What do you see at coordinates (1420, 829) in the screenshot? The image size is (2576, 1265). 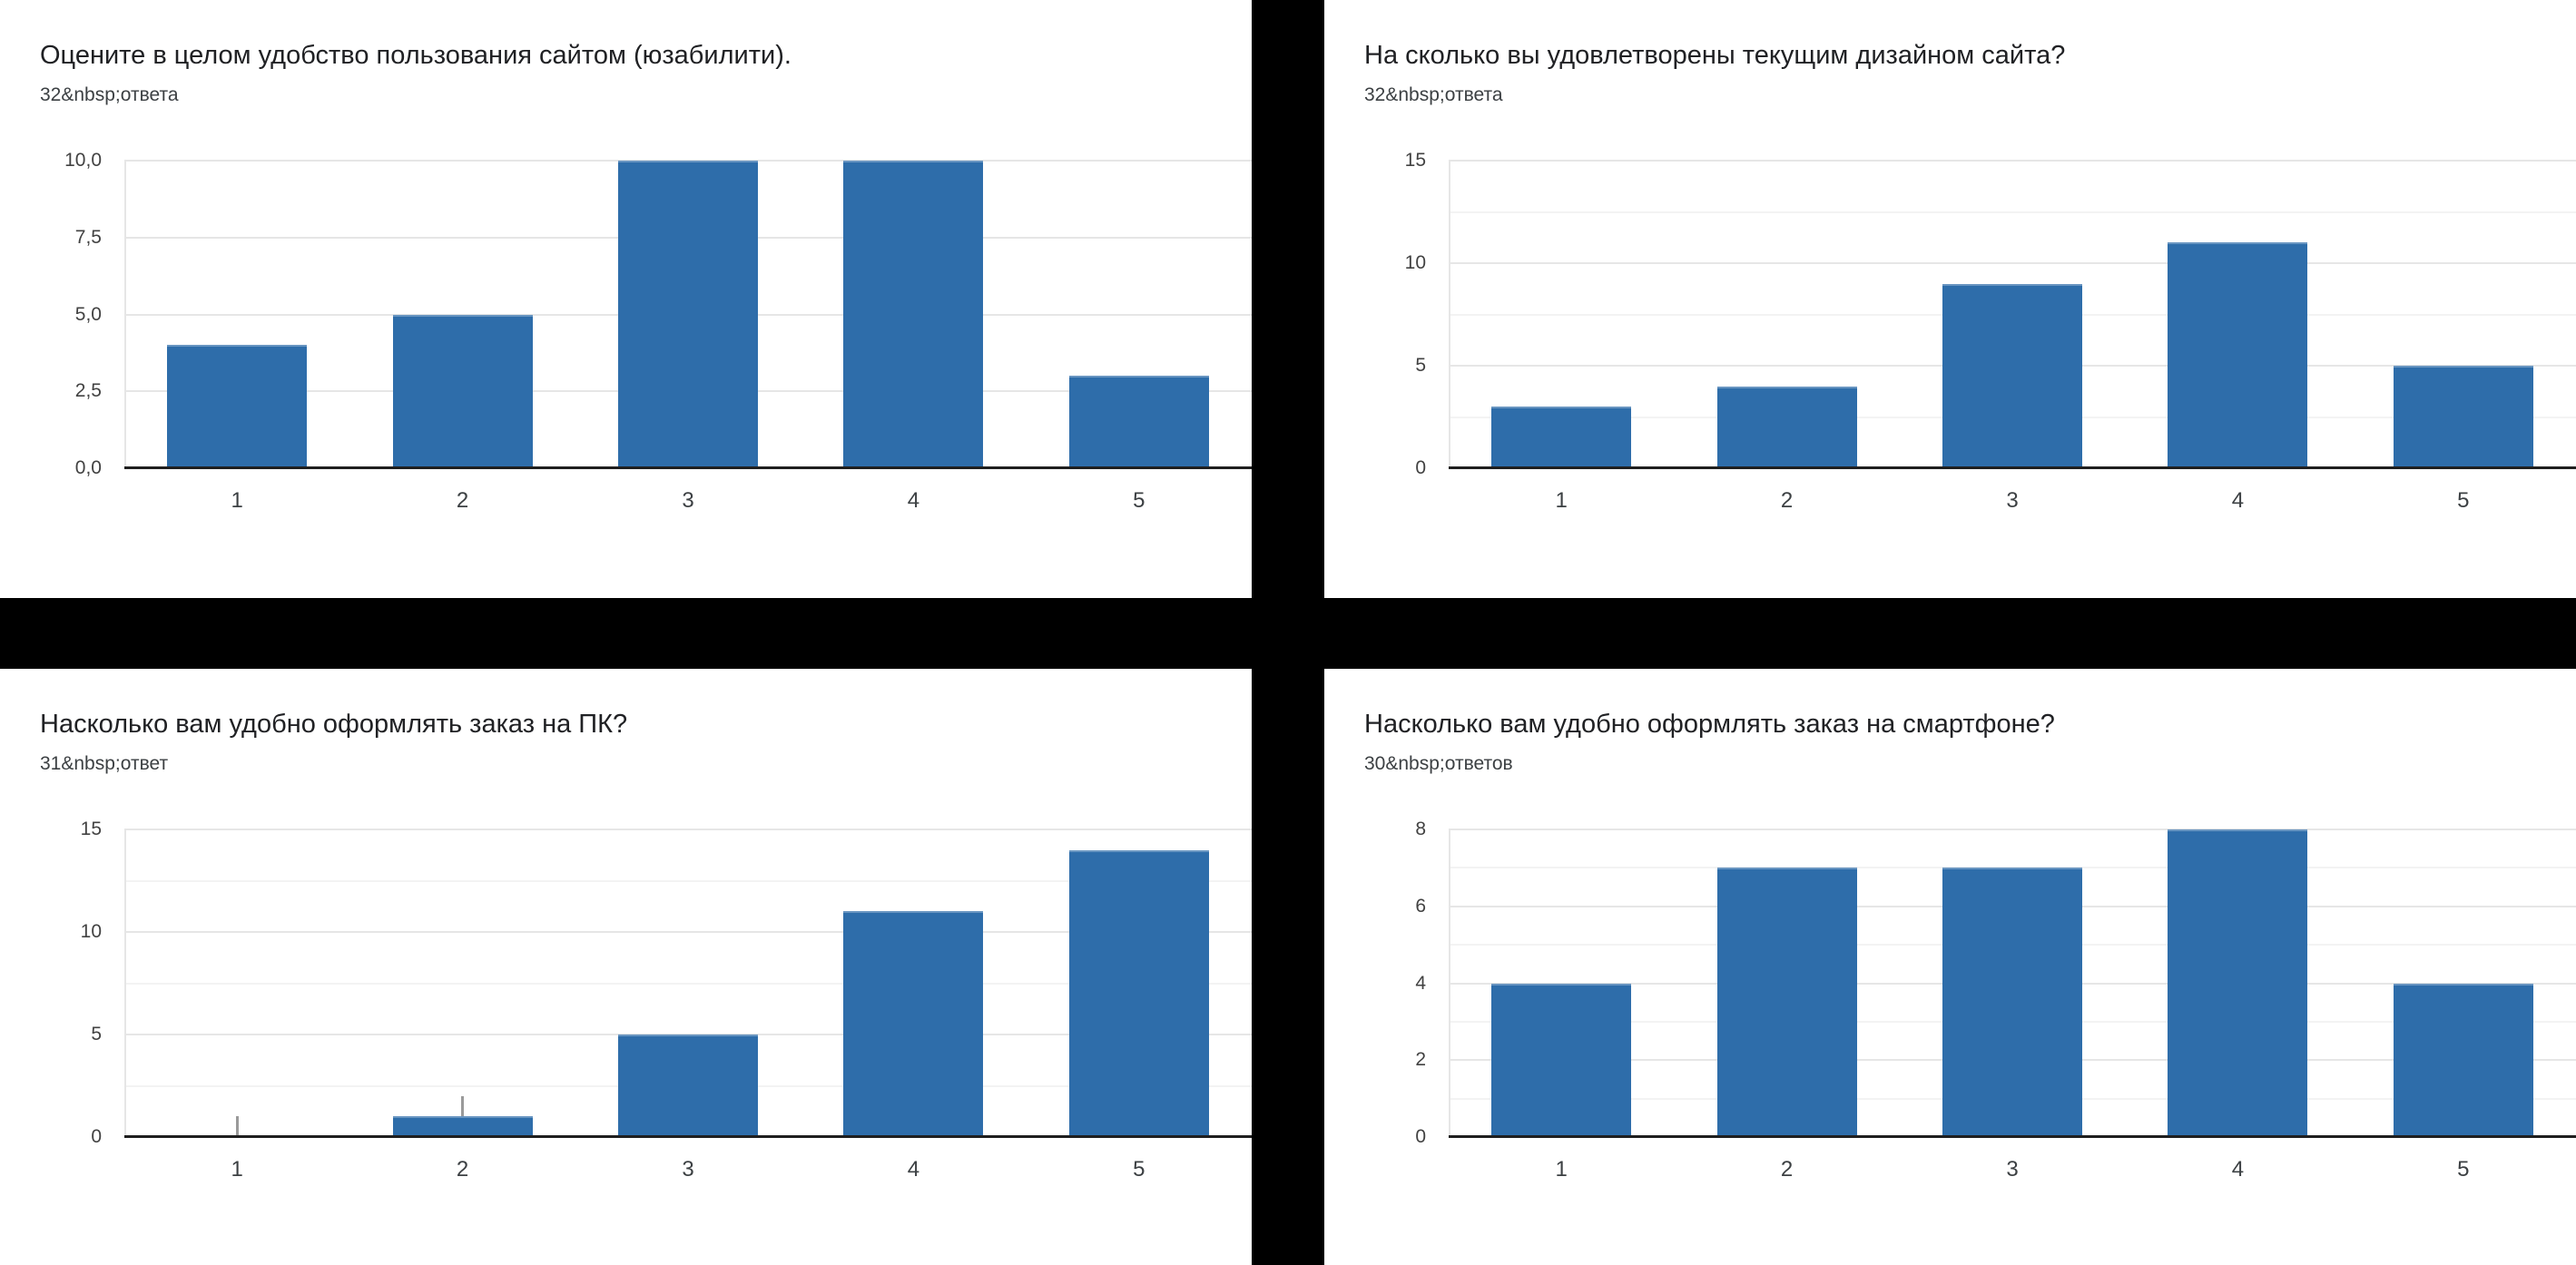 I see `y-axis-tick-label: 8` at bounding box center [1420, 829].